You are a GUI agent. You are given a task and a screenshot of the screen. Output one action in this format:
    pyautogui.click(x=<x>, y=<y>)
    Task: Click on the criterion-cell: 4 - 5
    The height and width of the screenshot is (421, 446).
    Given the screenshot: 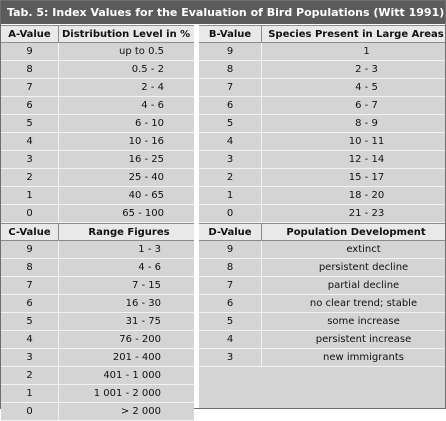 What is the action you would take?
    pyautogui.click(x=353, y=88)
    